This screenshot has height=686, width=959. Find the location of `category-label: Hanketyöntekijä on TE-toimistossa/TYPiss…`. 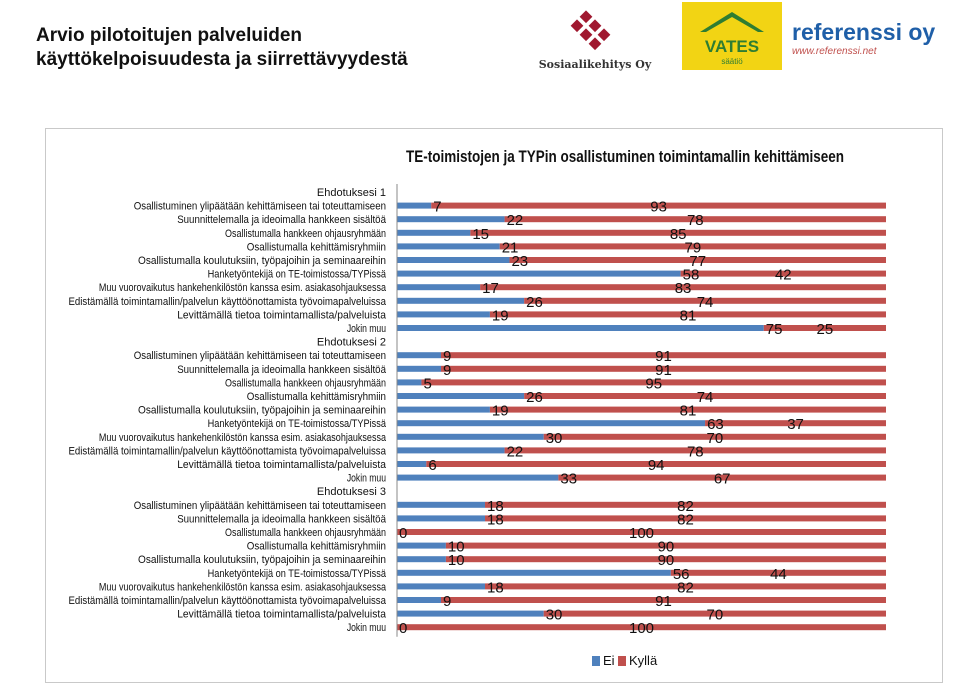

category-label: Hanketyöntekijä on TE-toimistossa/TYPiss… is located at coordinates (297, 424).